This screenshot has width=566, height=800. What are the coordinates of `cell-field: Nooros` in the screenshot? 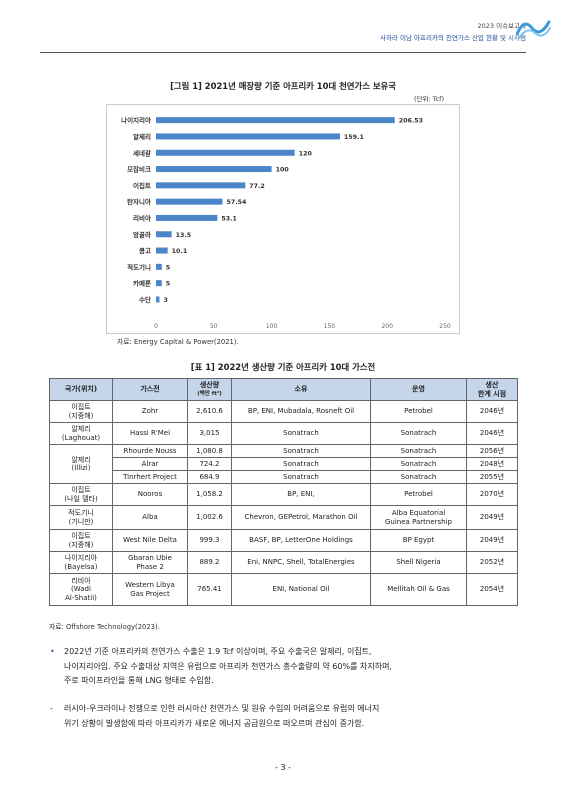 It's located at (150, 494).